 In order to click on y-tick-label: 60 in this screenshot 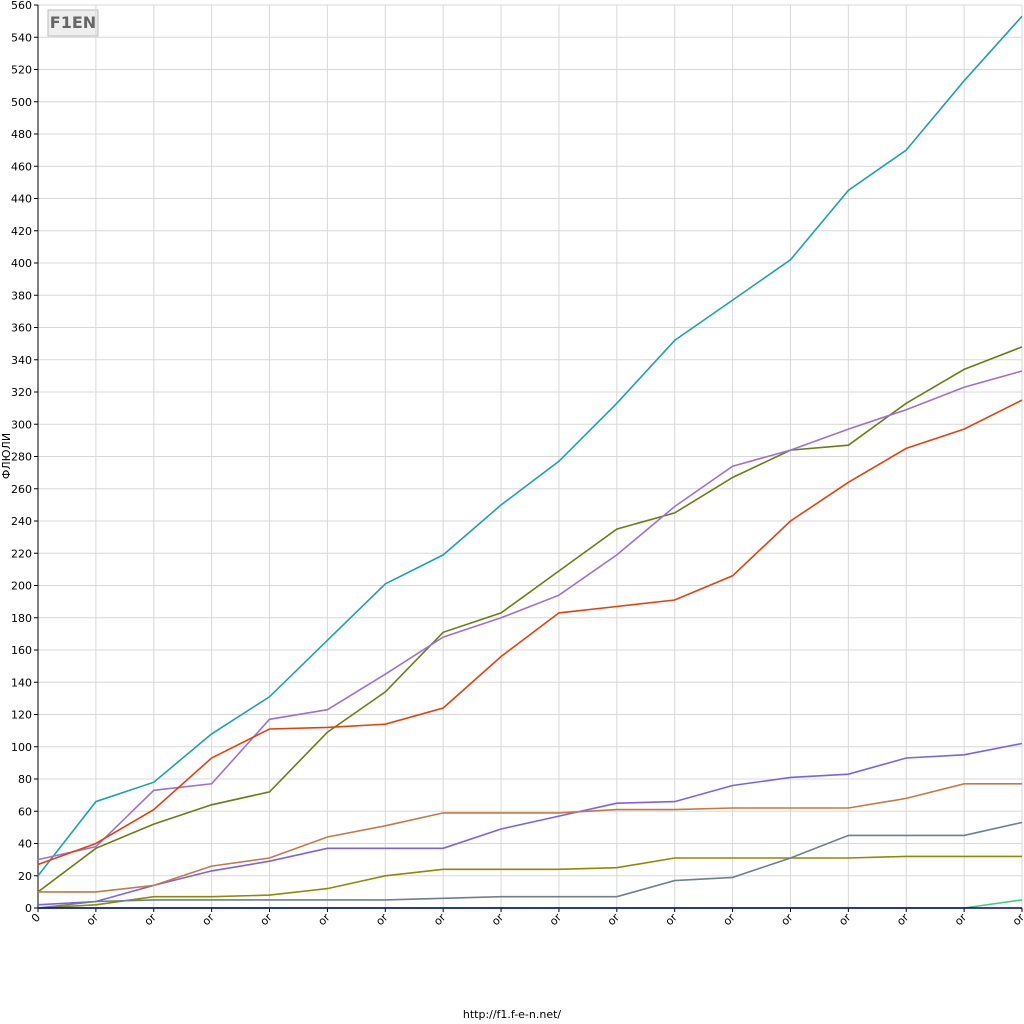, I will do `click(25, 811)`.